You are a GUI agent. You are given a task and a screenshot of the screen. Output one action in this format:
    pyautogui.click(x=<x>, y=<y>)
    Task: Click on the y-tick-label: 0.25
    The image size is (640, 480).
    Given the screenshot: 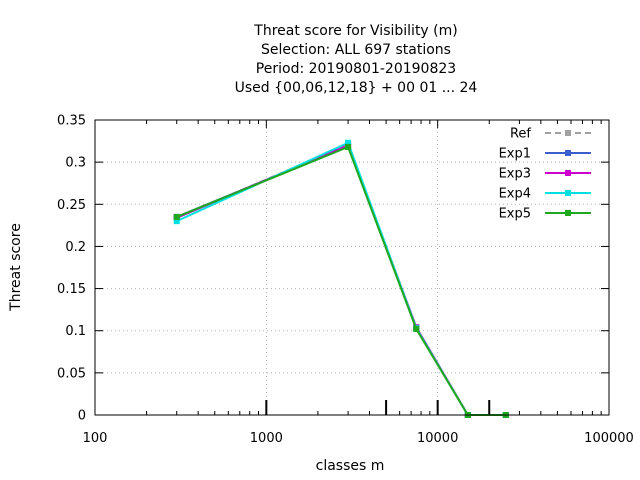 What is the action you would take?
    pyautogui.click(x=71, y=205)
    